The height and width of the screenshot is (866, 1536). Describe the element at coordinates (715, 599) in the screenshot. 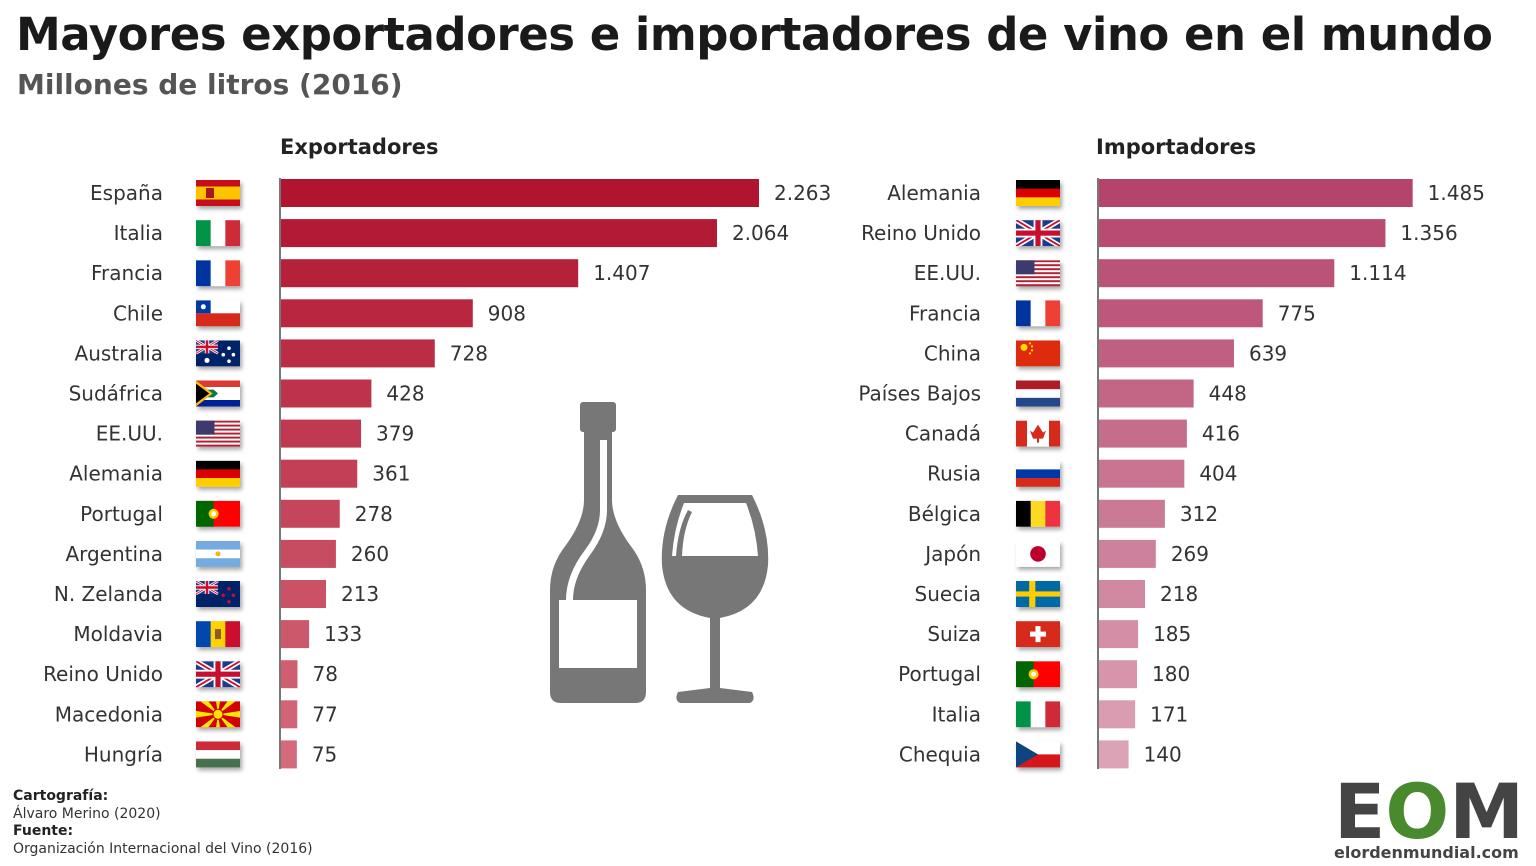

I see `wine-glass-icon` at that location.